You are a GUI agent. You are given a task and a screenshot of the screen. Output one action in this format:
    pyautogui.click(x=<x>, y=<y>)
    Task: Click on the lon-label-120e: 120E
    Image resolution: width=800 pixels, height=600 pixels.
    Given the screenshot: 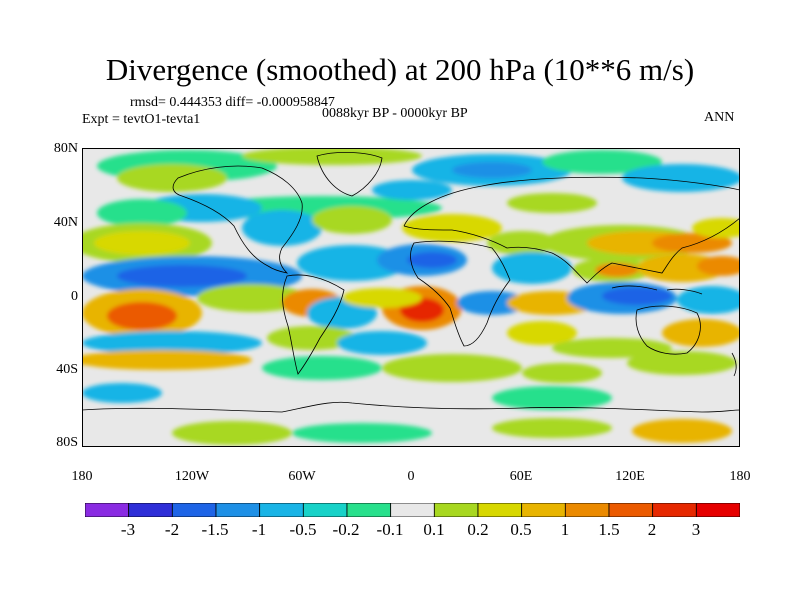 What is the action you would take?
    pyautogui.click(x=630, y=476)
    